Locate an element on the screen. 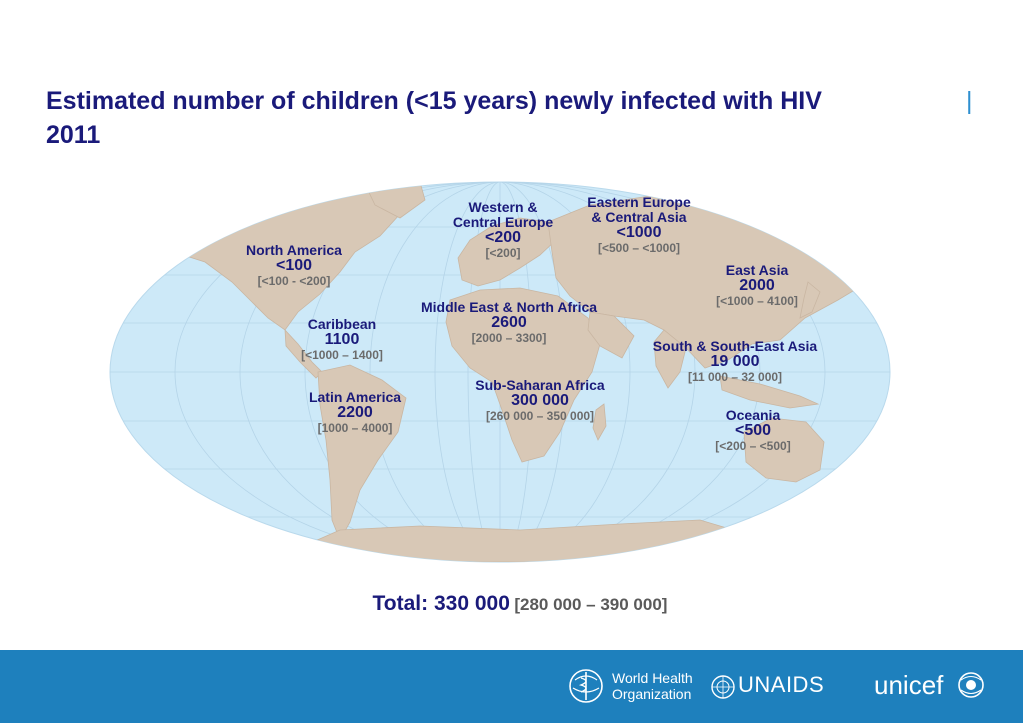 This screenshot has height=723, width=1023. region-value: <1000 is located at coordinates (639, 232).